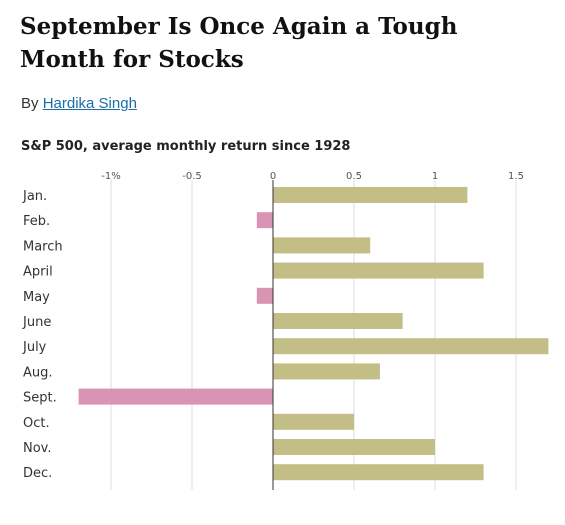 The image size is (565, 525). What do you see at coordinates (30, 103) in the screenshot?
I see `byline-prefix: By` at bounding box center [30, 103].